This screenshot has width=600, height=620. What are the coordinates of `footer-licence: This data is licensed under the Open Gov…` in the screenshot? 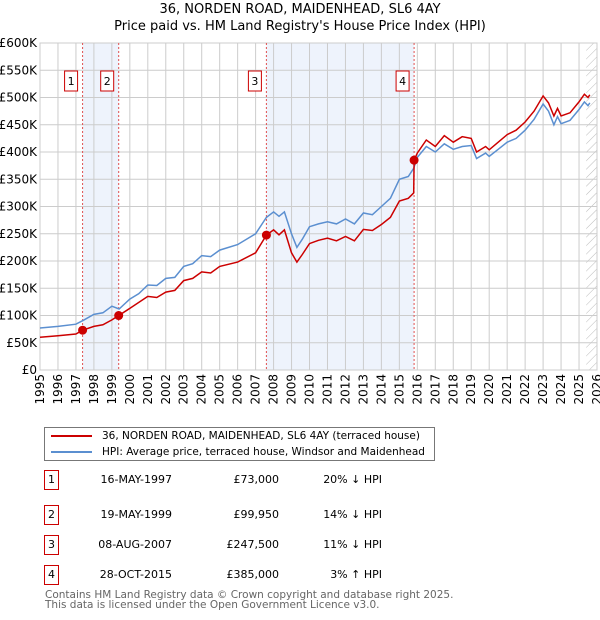 It's located at (212, 605).